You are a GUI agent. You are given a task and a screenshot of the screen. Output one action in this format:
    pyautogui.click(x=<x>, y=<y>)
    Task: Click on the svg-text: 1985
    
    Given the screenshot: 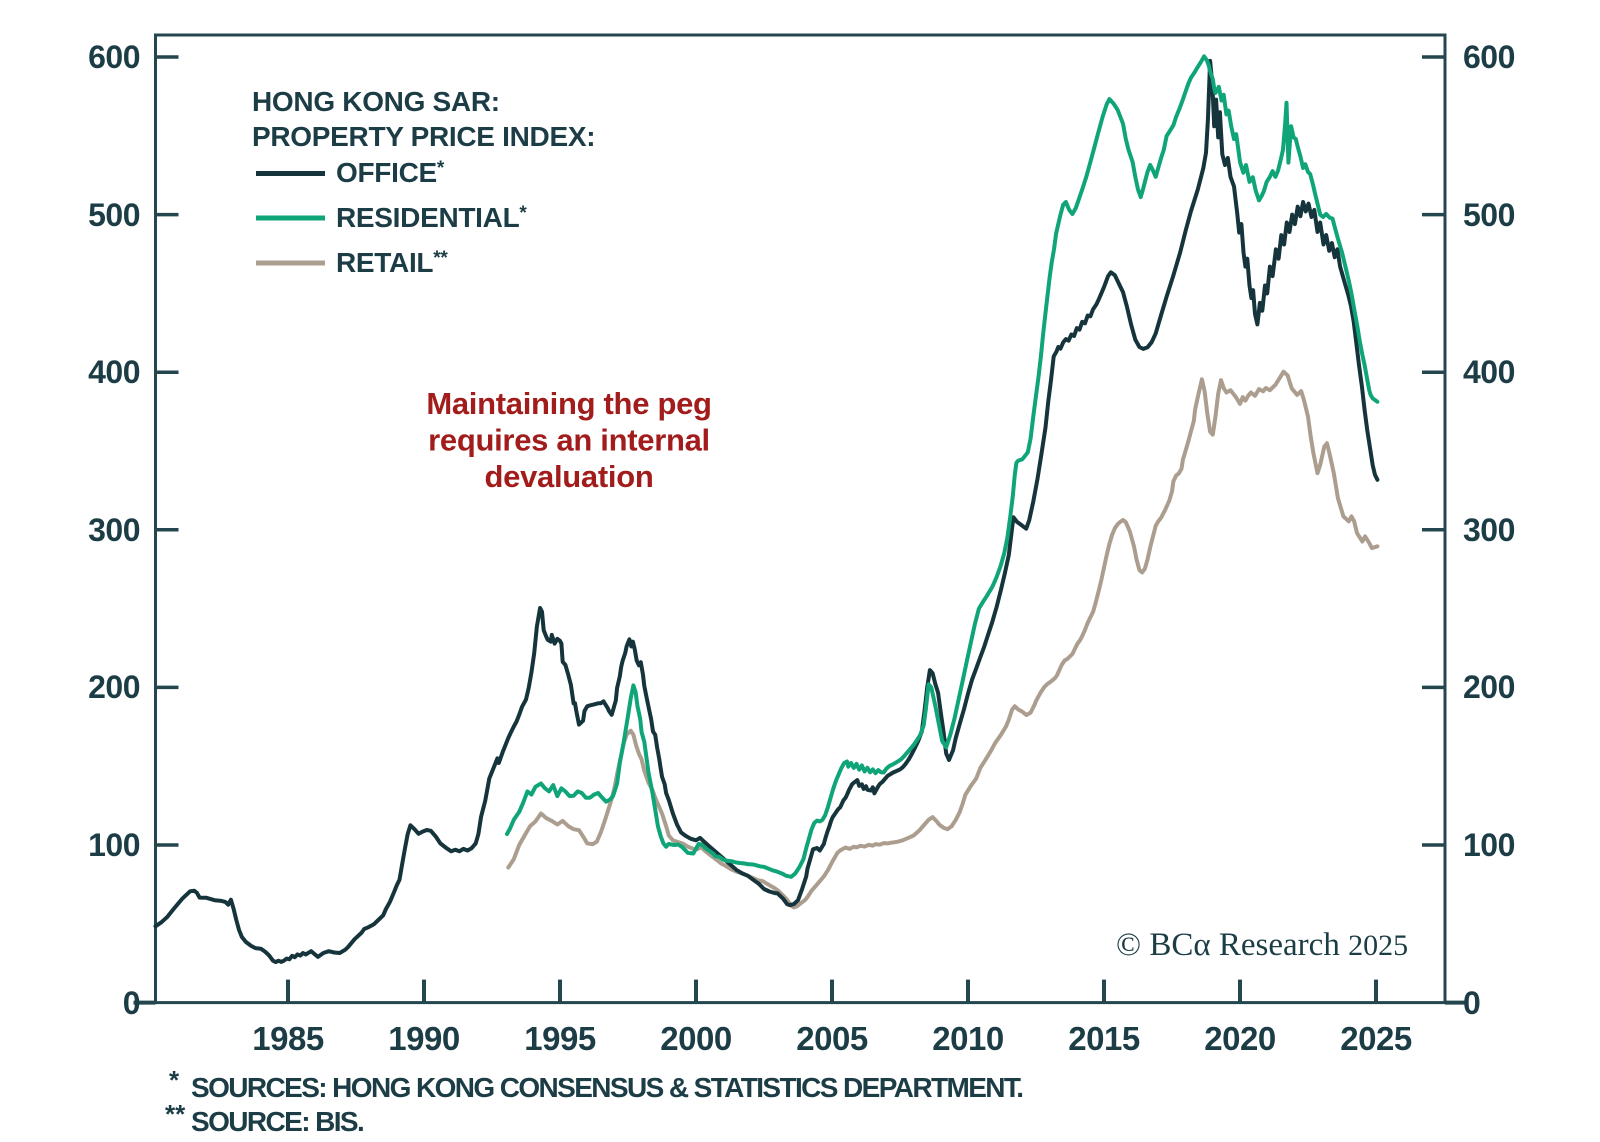 What is the action you would take?
    pyautogui.click(x=288, y=1038)
    